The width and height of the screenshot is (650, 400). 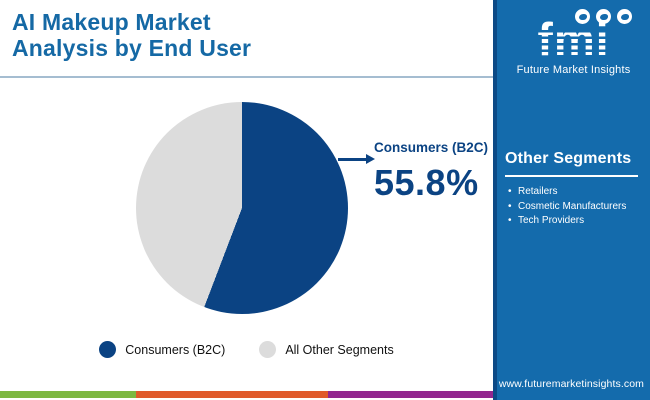 What do you see at coordinates (568, 158) in the screenshot?
I see `other-segments-heading: Other Segments` at bounding box center [568, 158].